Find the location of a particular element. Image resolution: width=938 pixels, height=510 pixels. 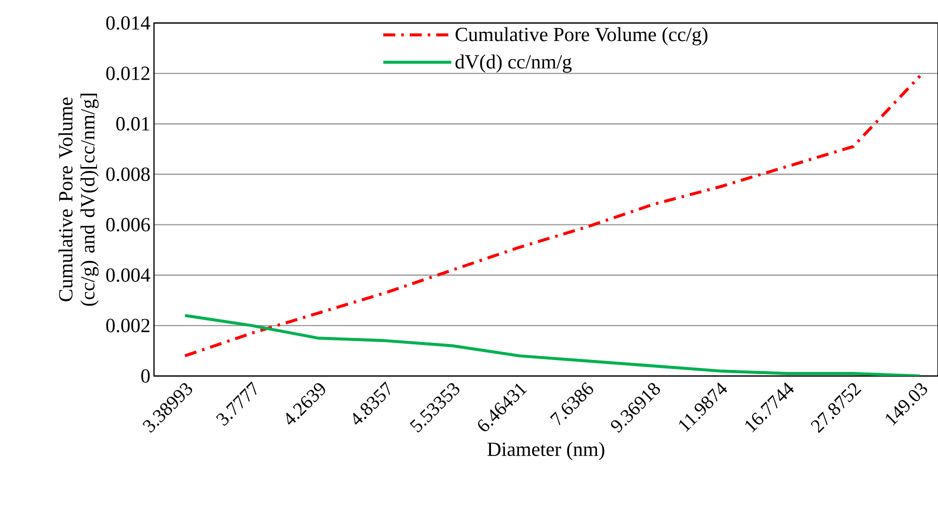

y-tick-label: 0.012 is located at coordinates (128, 73).